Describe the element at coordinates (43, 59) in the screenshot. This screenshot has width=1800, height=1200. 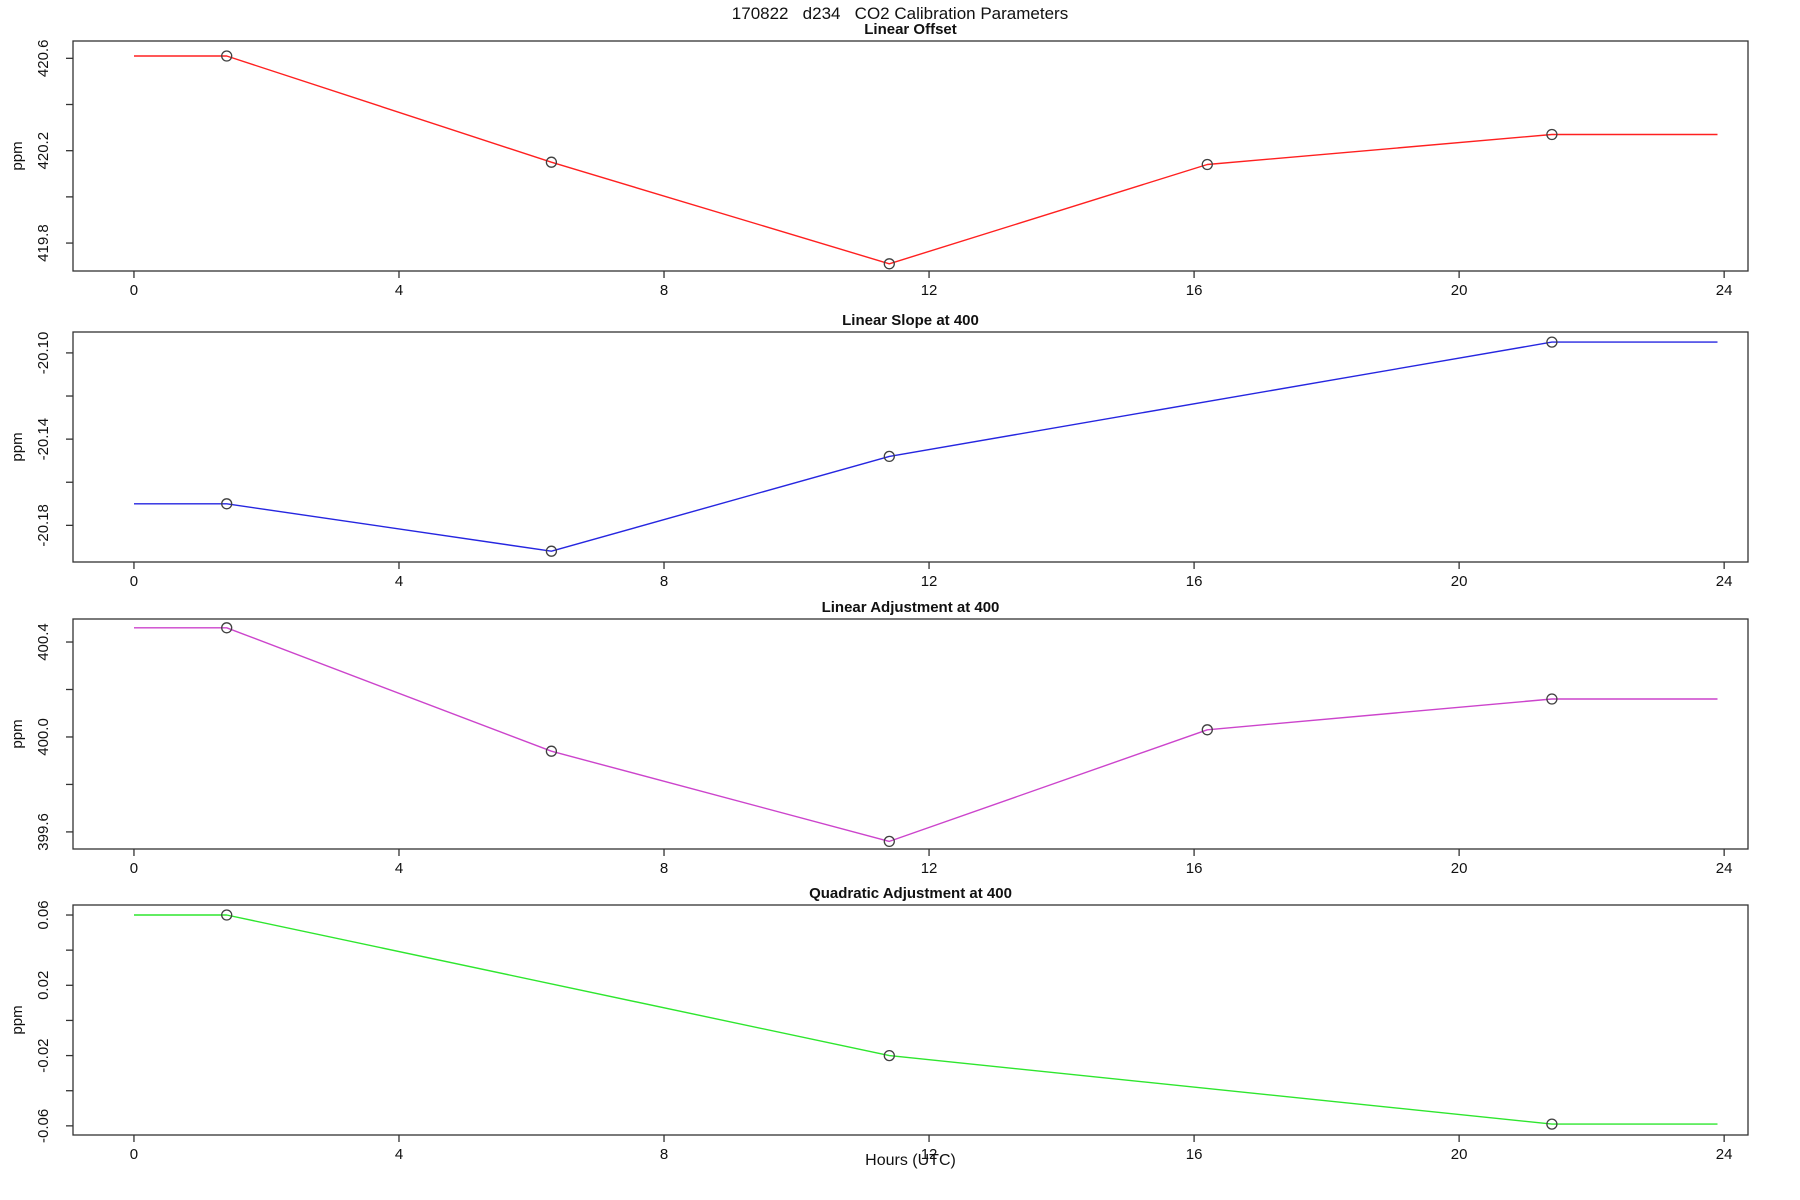
I see `y-tick-label: 420.6` at that location.